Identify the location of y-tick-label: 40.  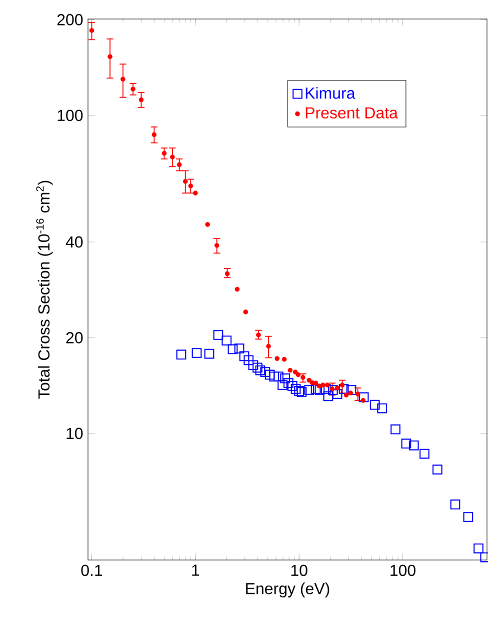
(74, 242).